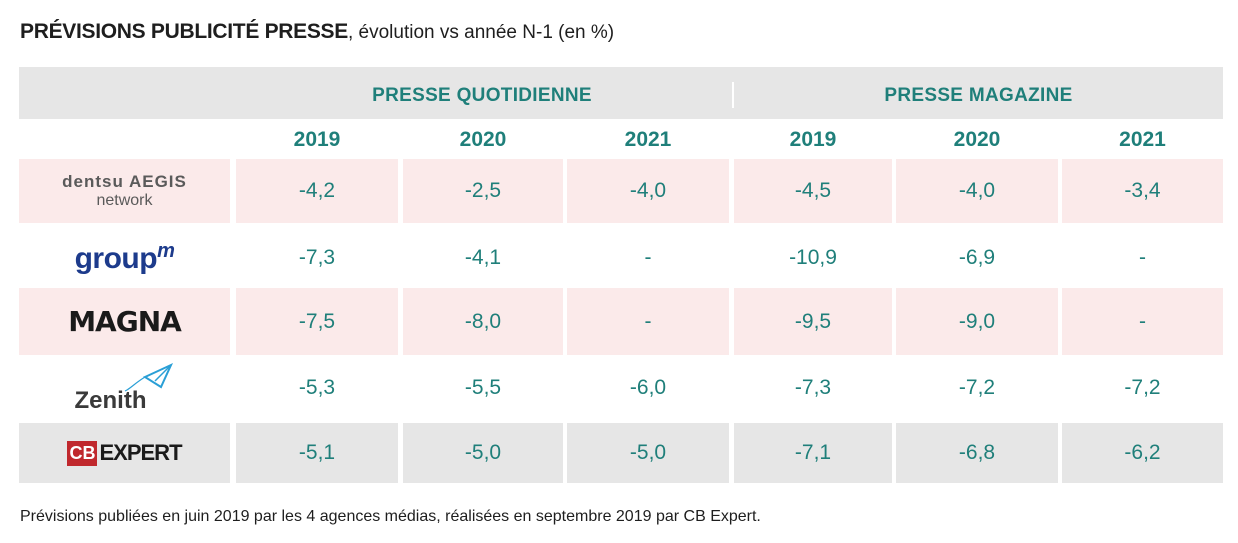  I want to click on group-label-magazine: PRESSE MAGAZINE, so click(978, 95).